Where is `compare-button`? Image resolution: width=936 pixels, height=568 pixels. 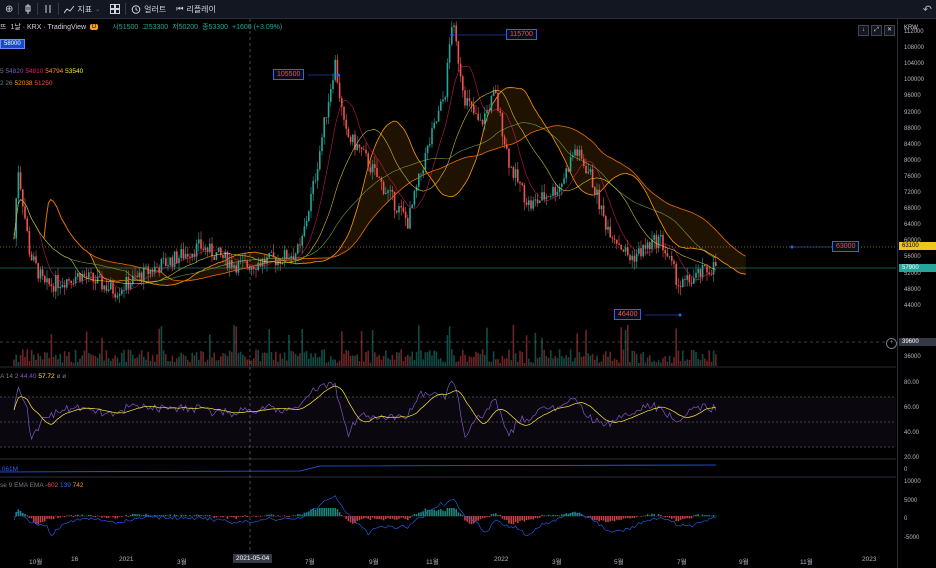
compare-button is located at coordinates (48, 9).